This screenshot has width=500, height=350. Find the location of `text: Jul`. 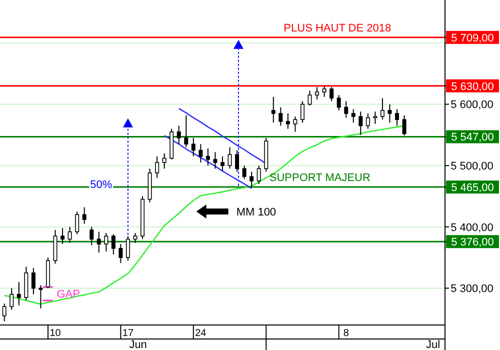

text: Jul is located at coordinates (433, 344).